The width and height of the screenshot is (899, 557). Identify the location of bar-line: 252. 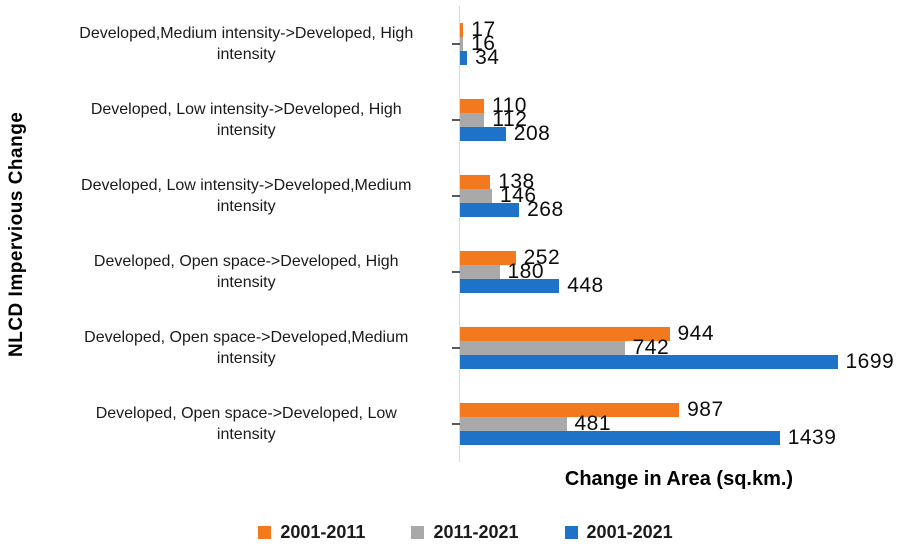
(677, 257).